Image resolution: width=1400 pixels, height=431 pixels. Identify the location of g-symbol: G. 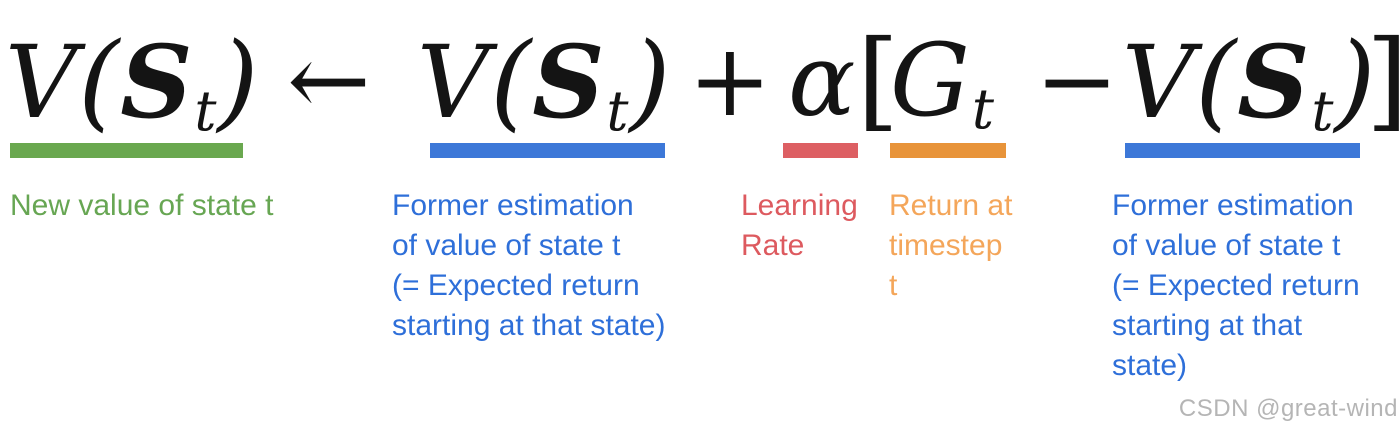
(930, 80).